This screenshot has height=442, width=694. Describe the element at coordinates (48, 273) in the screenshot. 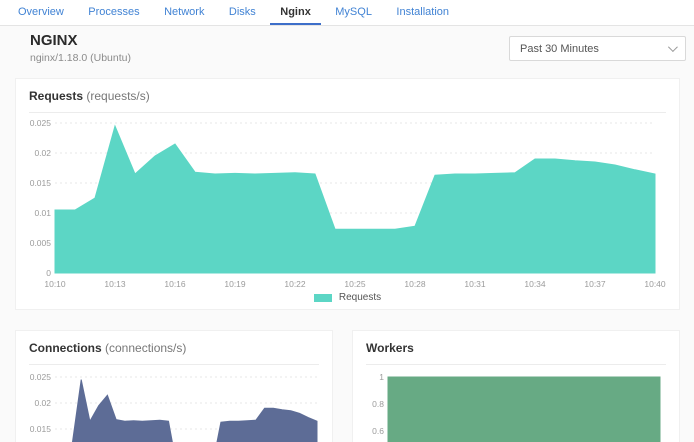

I see `svg-text: 0` at that location.